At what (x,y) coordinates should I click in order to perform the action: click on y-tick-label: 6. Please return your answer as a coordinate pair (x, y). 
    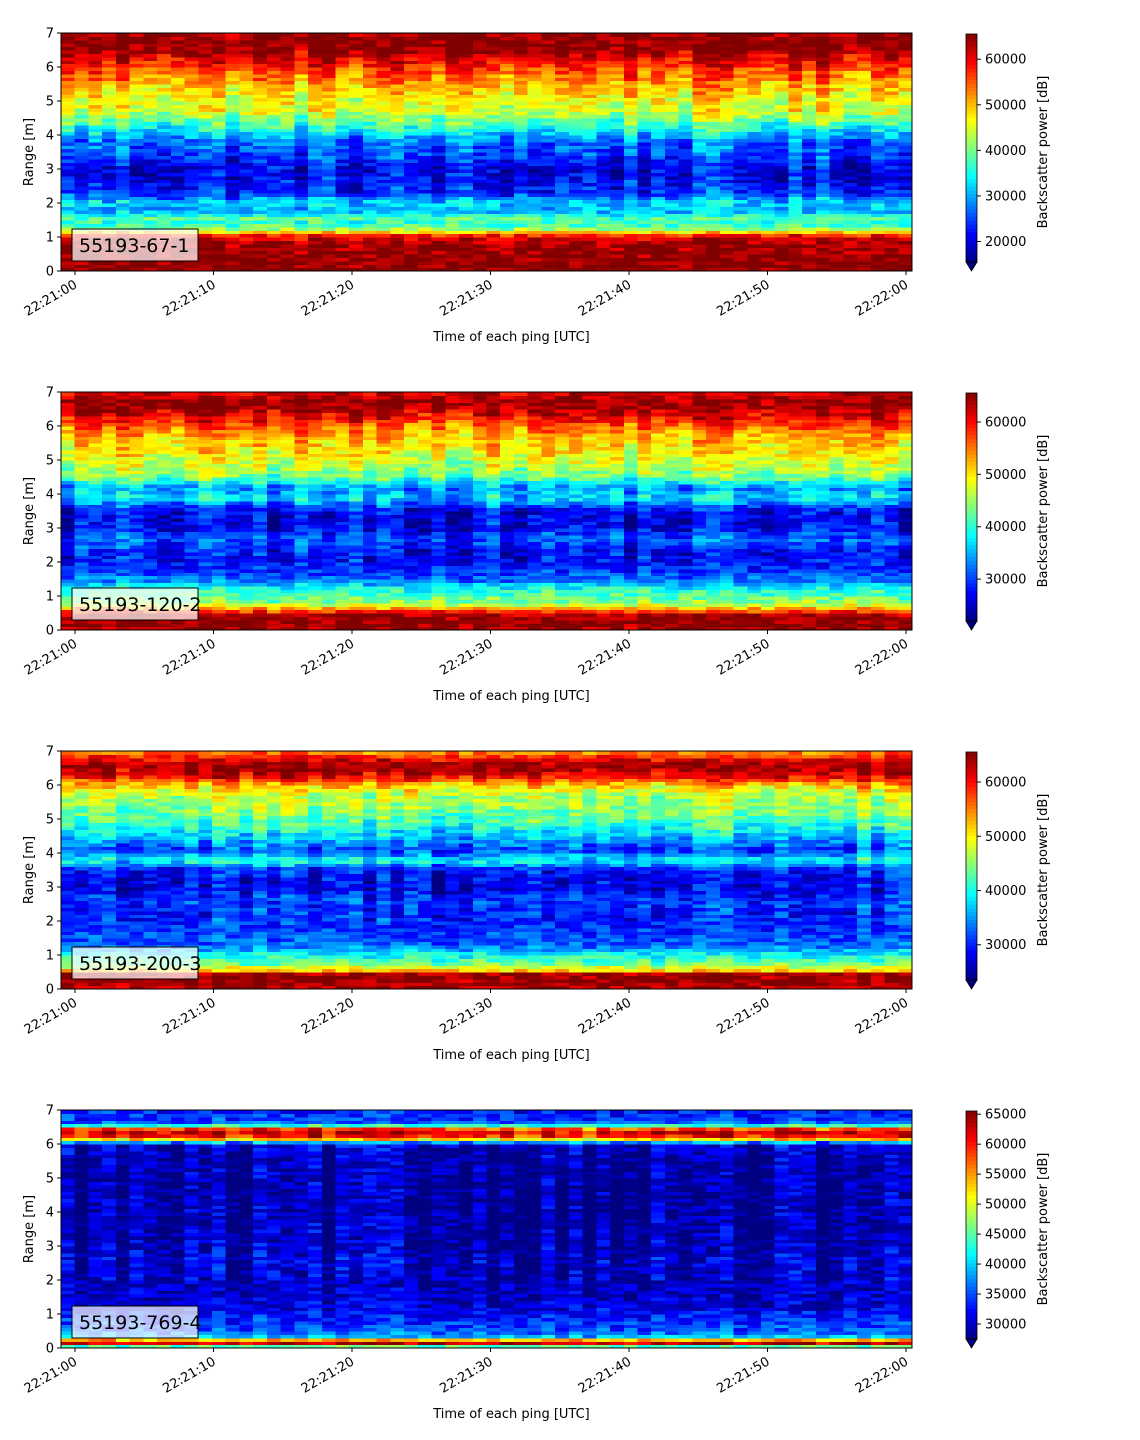
    Looking at the image, I should click on (50, 68).